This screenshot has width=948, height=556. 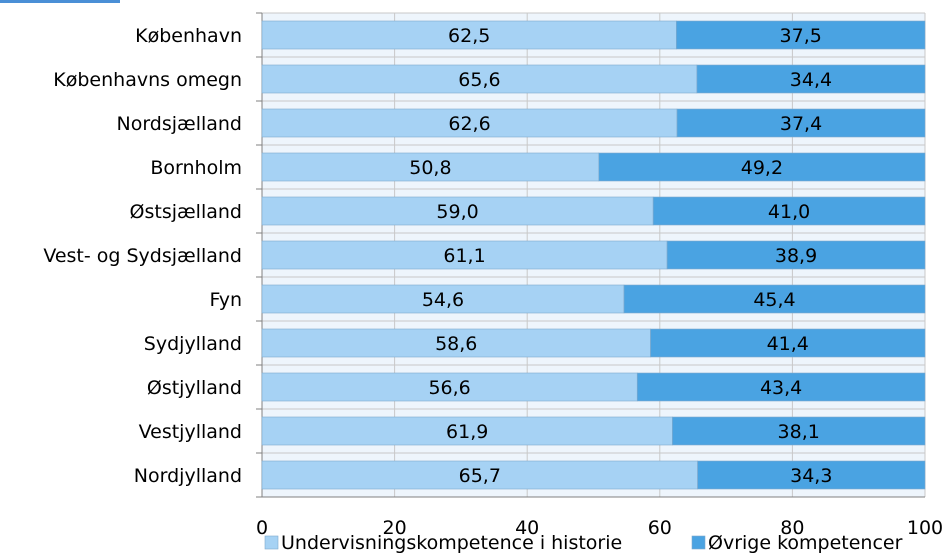 What do you see at coordinates (194, 388) in the screenshot?
I see `category-label: Østjylland` at bounding box center [194, 388].